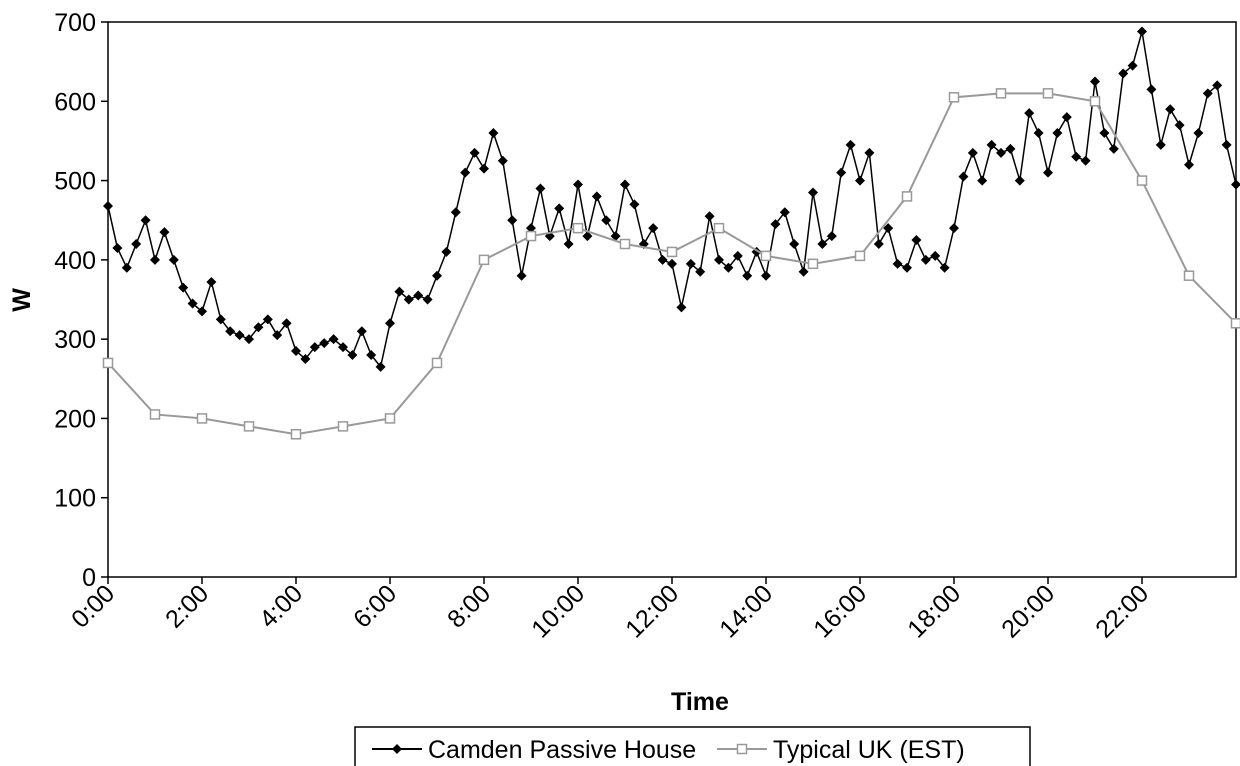 The width and height of the screenshot is (1240, 766). I want to click on y-tick-label: 300, so click(75, 340).